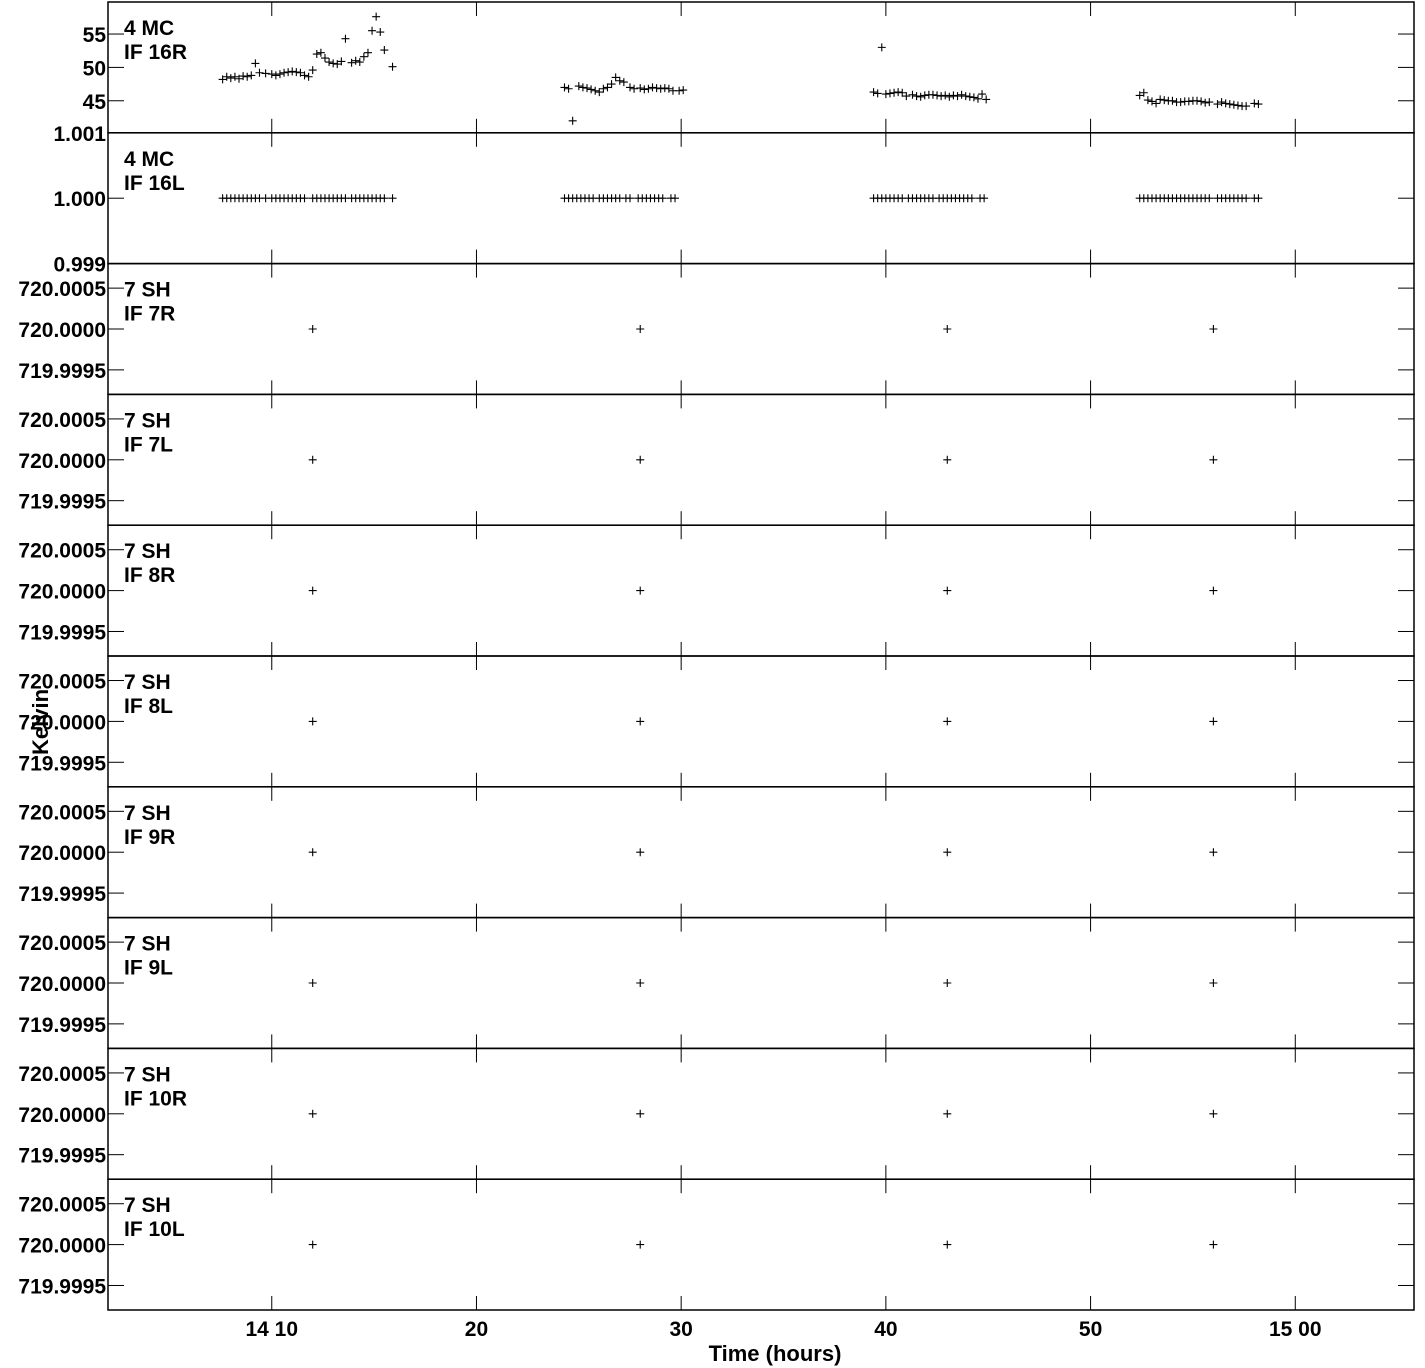 This screenshot has width=1425, height=1368. What do you see at coordinates (155, 1098) in the screenshot?
I see `panel-label-if: IF 10R` at bounding box center [155, 1098].